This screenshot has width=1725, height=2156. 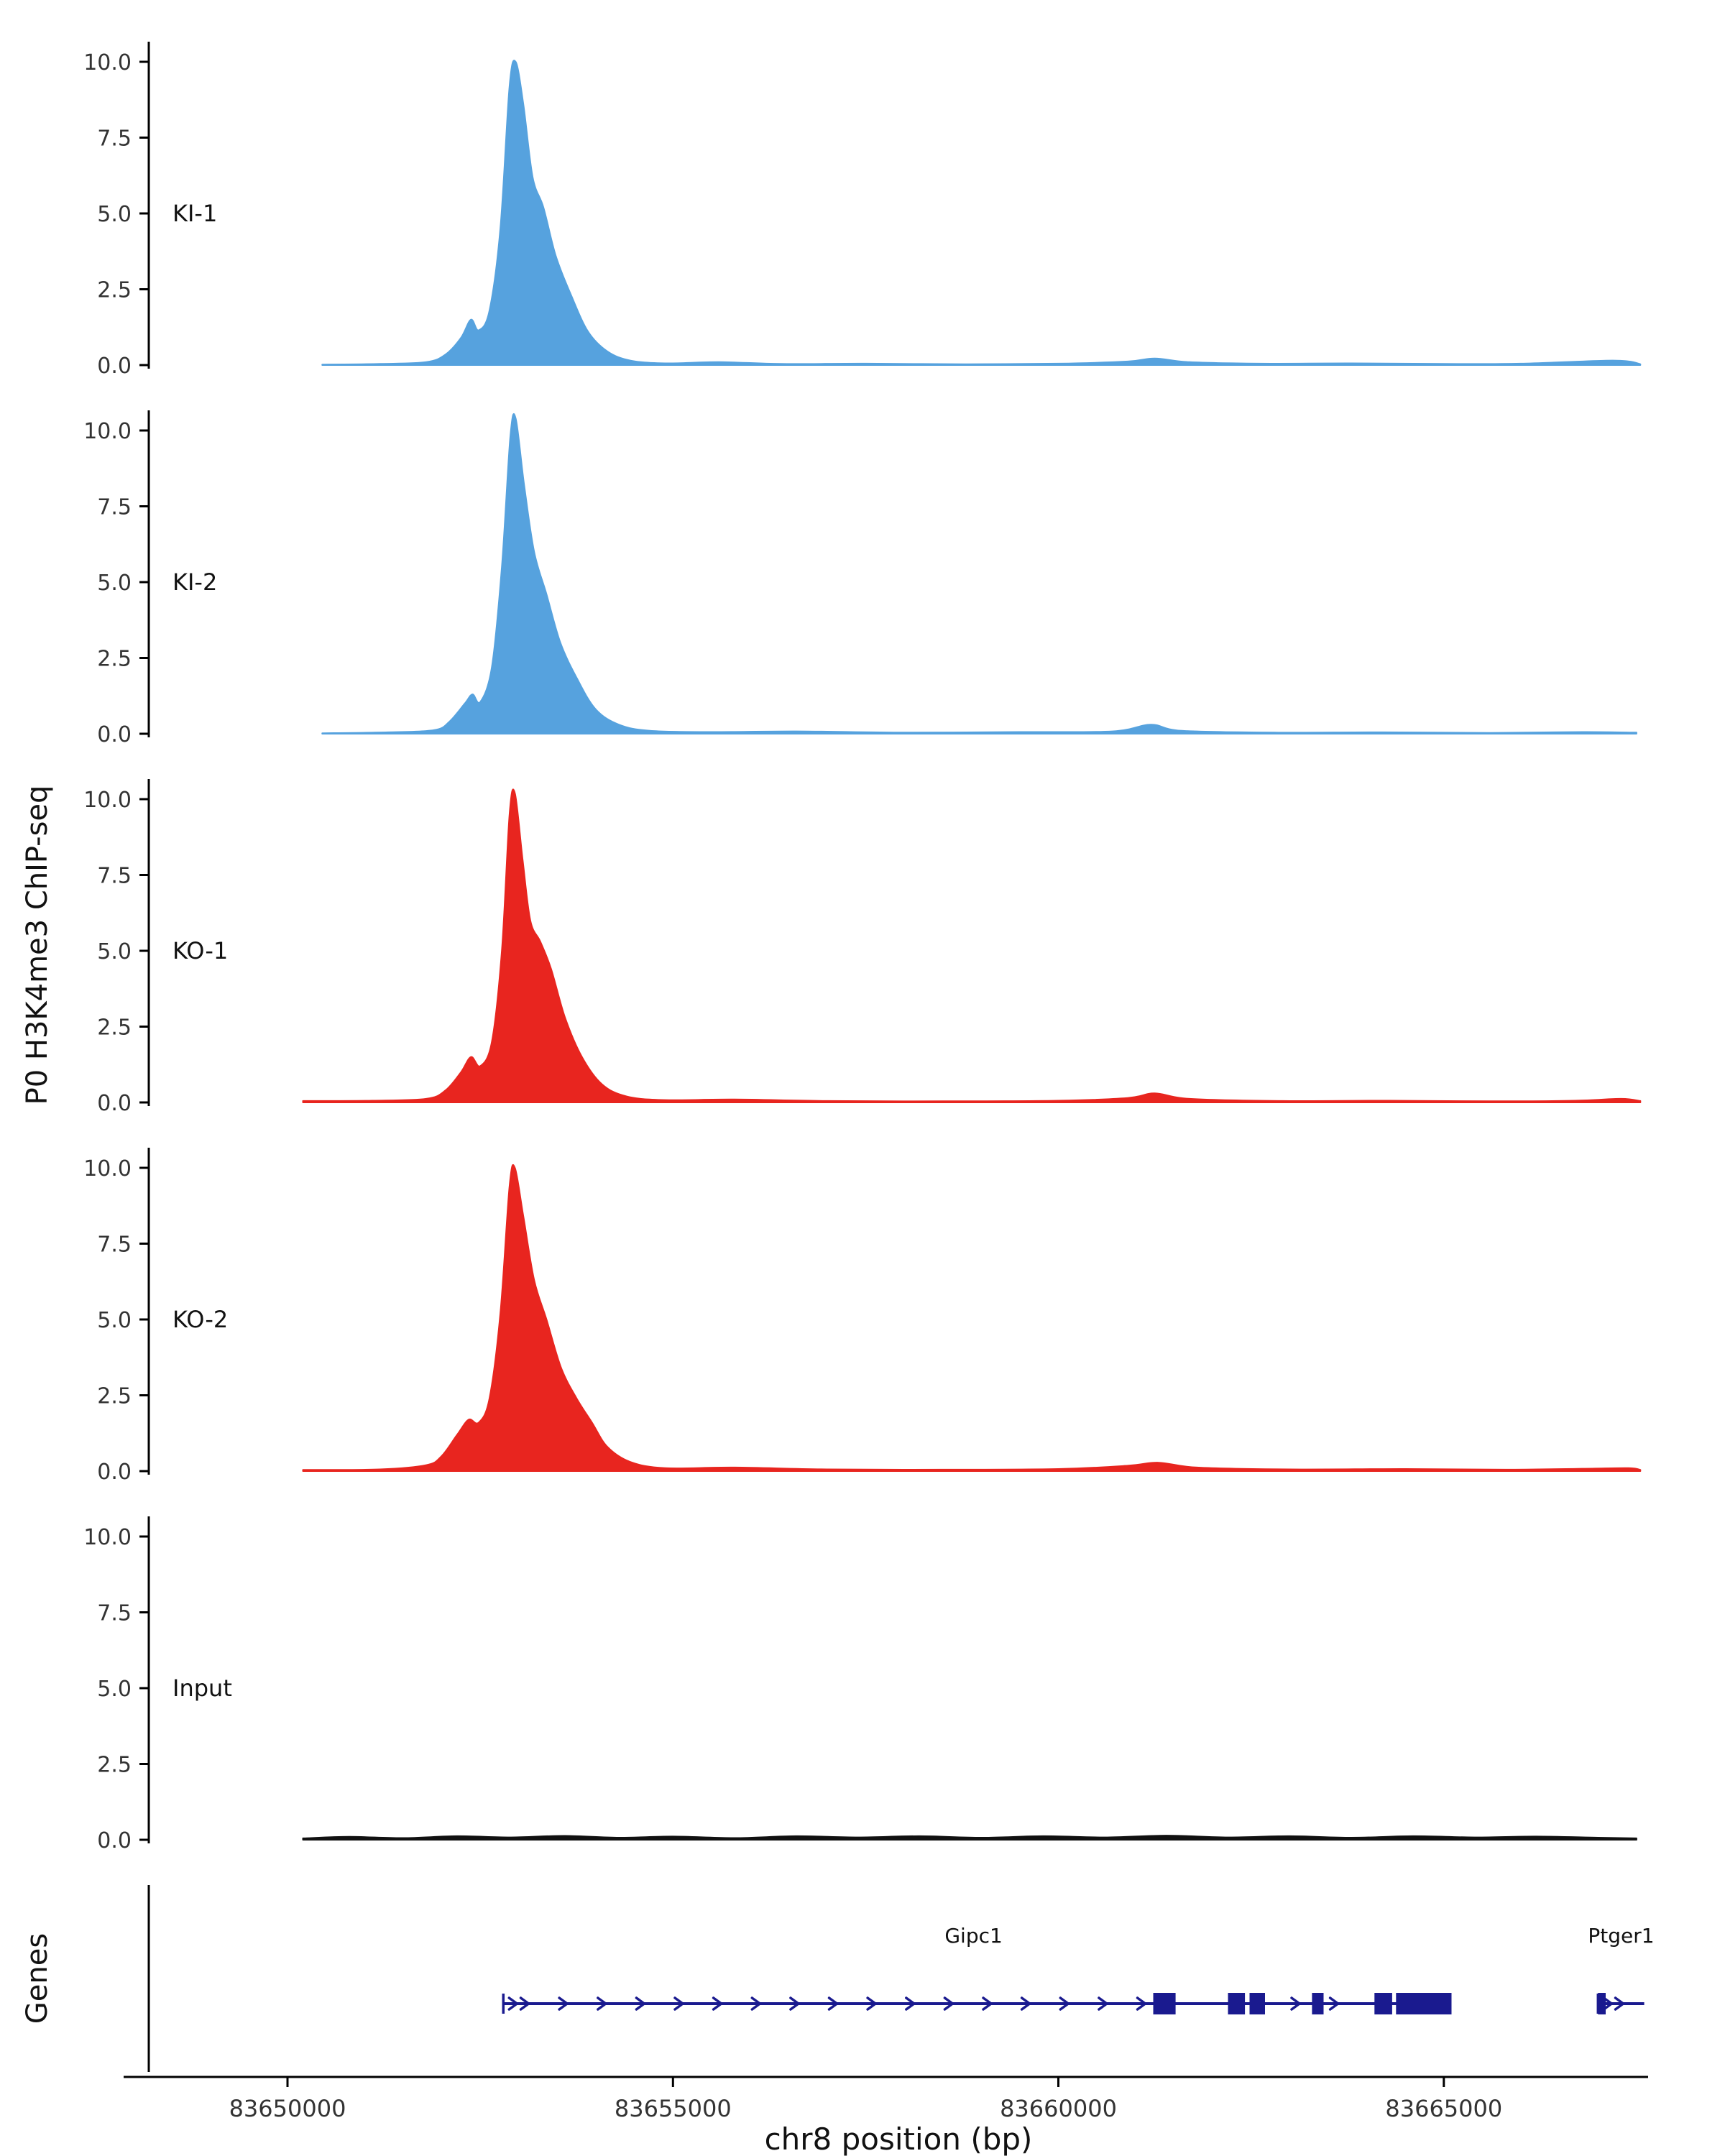 I want to click on y-axis-title: P0 H3K4me3 ChIP-seq, so click(x=37, y=945).